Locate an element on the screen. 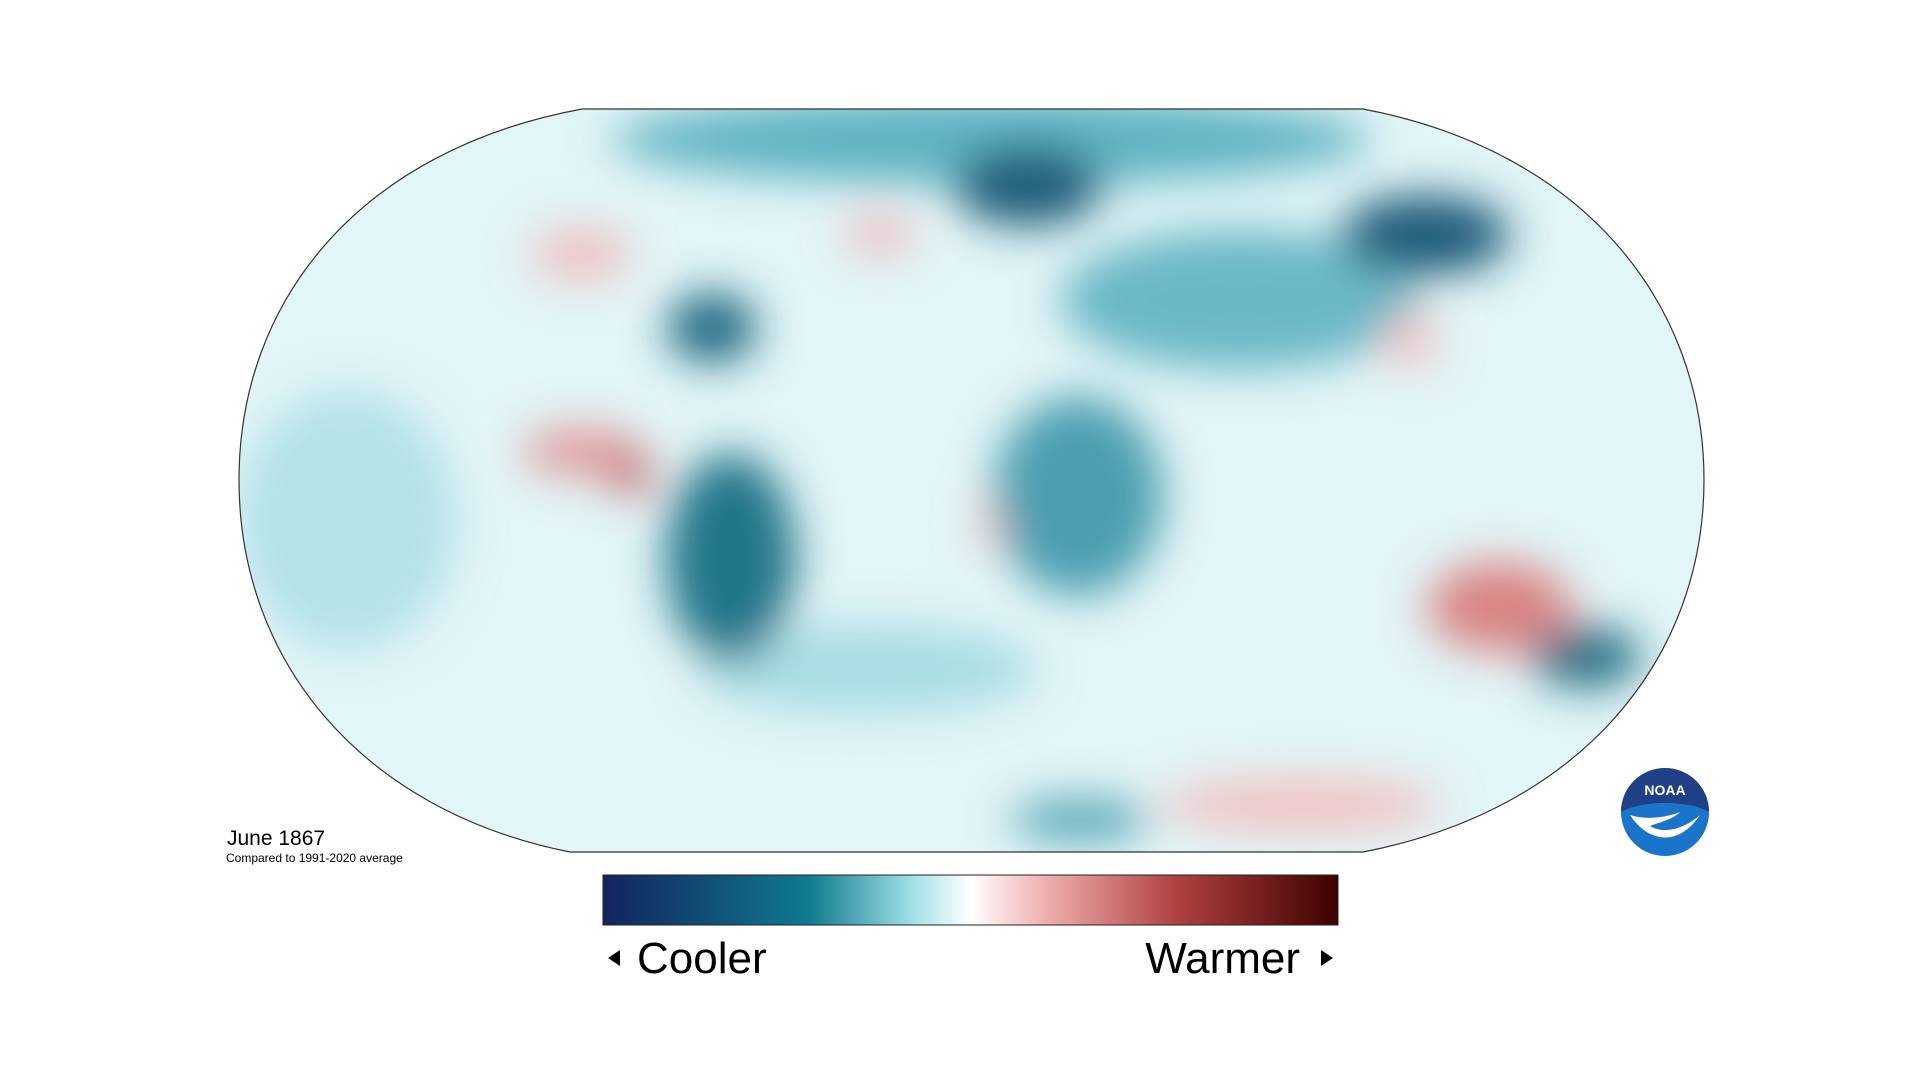  cooler-arrow is located at coordinates (614, 958).